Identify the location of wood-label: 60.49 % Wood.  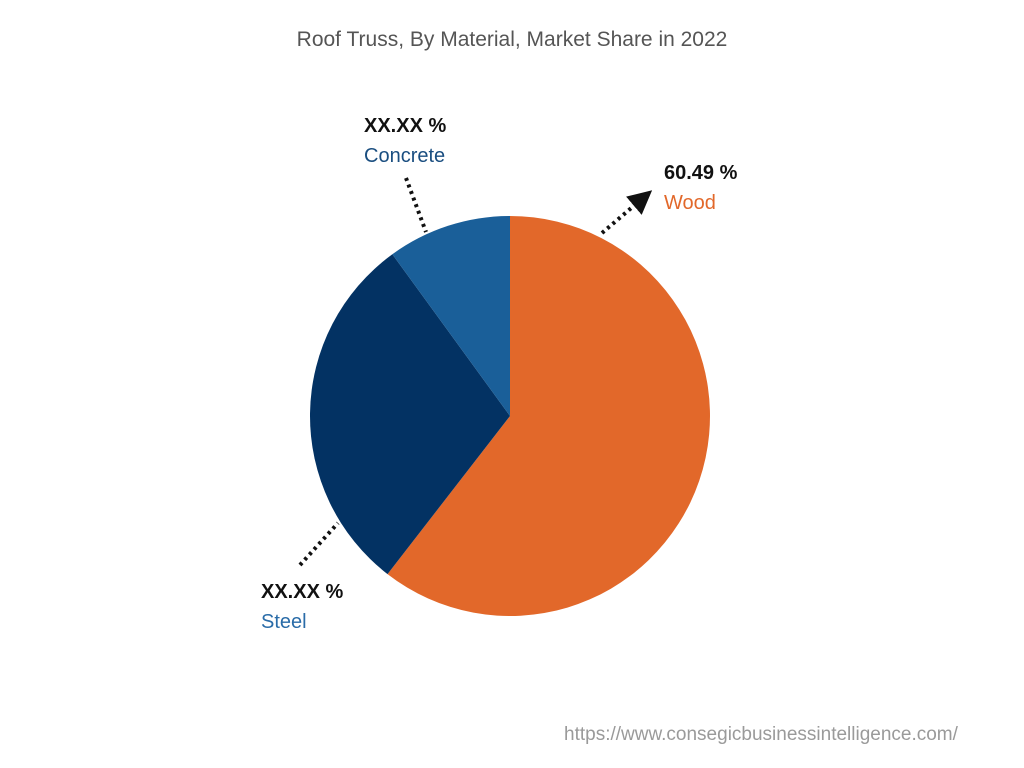
(700, 188).